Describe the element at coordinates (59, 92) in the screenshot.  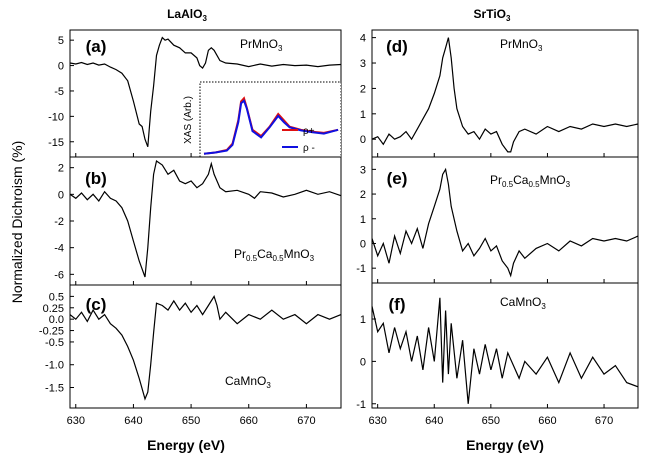
I see `y-tick-label: -5` at that location.